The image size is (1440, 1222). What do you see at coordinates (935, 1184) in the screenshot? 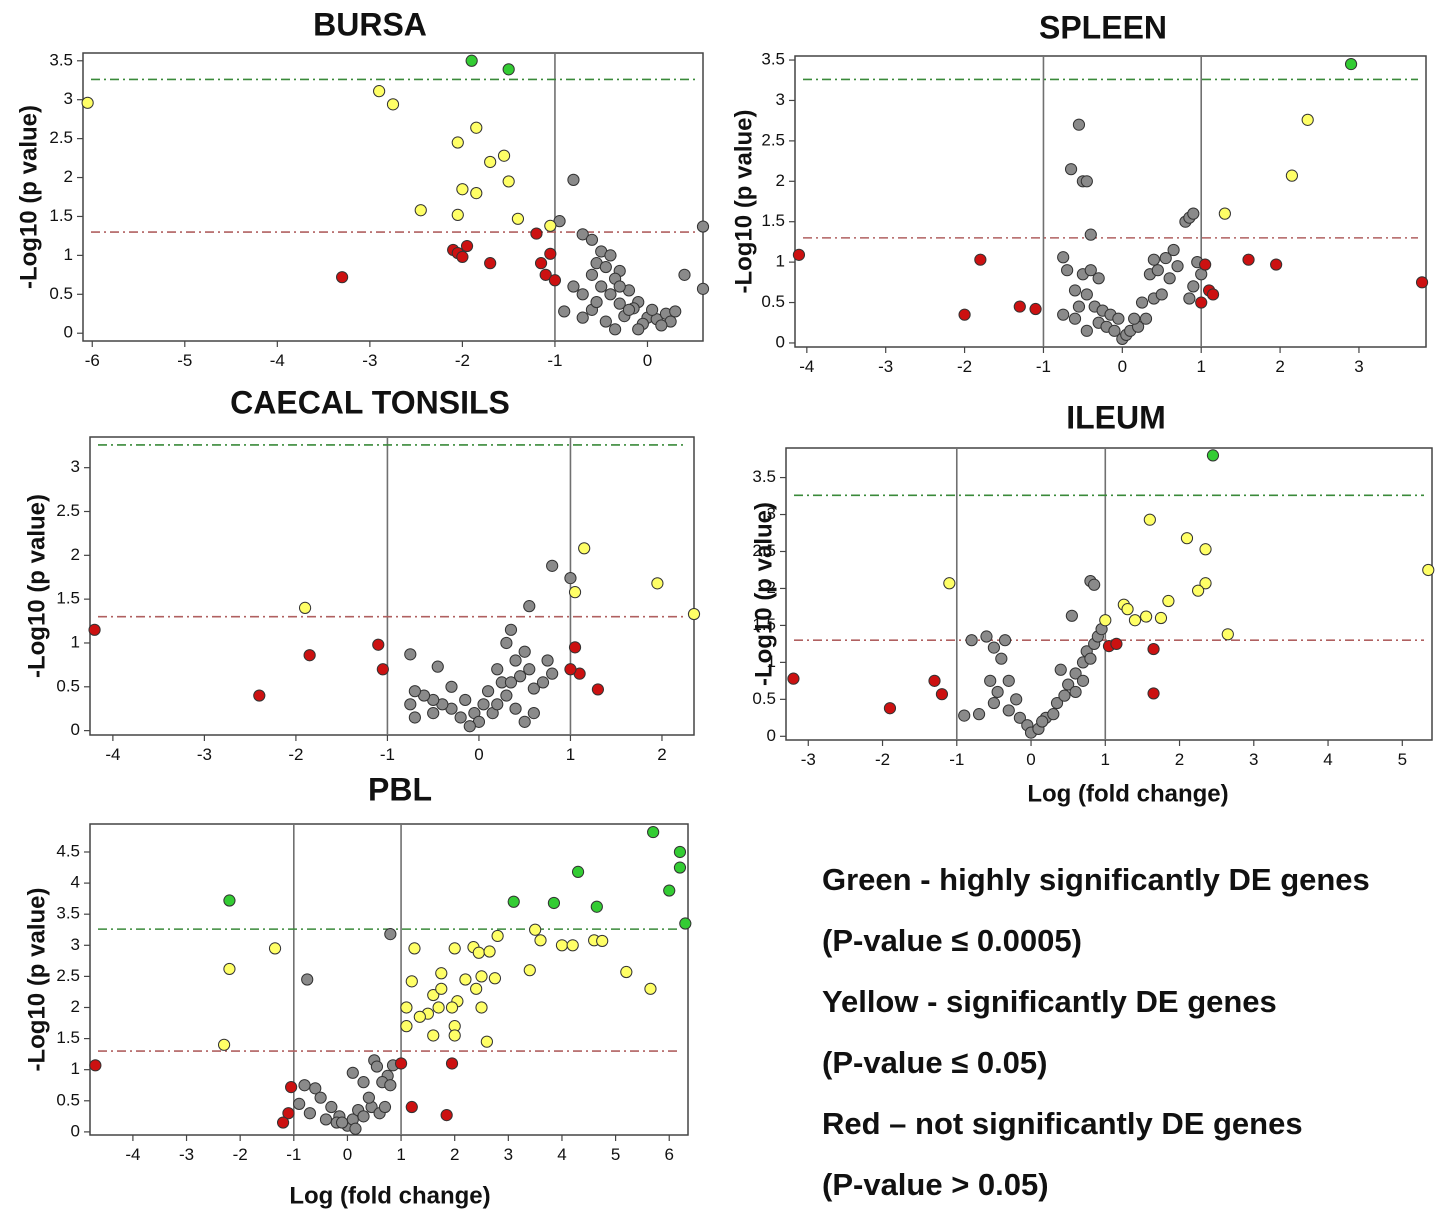
I see `legend-line-red-threshold: (P-value > 0.05)` at bounding box center [935, 1184].